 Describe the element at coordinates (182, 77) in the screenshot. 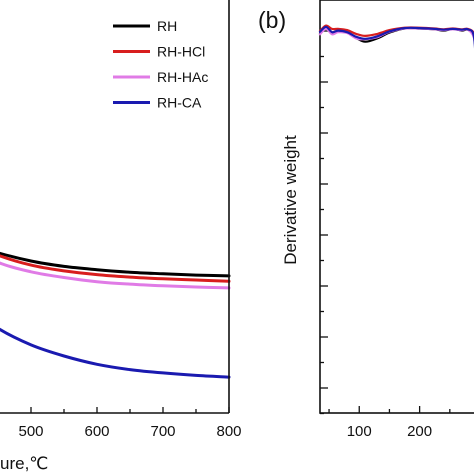

I see `legend-label: RH-HAc` at that location.